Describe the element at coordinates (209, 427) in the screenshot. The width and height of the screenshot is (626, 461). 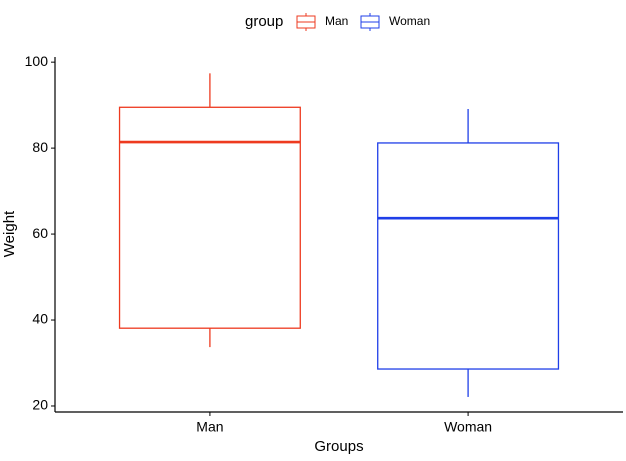
I see `x-tick-label: Man` at that location.